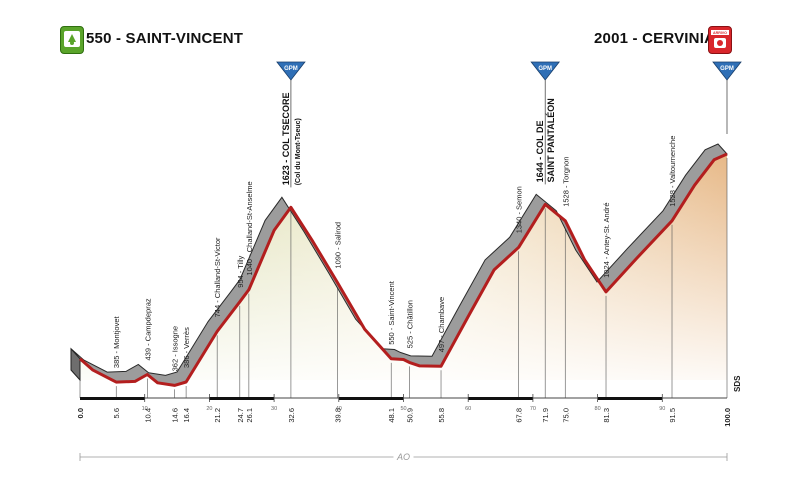  What do you see at coordinates (80, 413) in the screenshot?
I see `km-marker-label: 0.0` at bounding box center [80, 413].